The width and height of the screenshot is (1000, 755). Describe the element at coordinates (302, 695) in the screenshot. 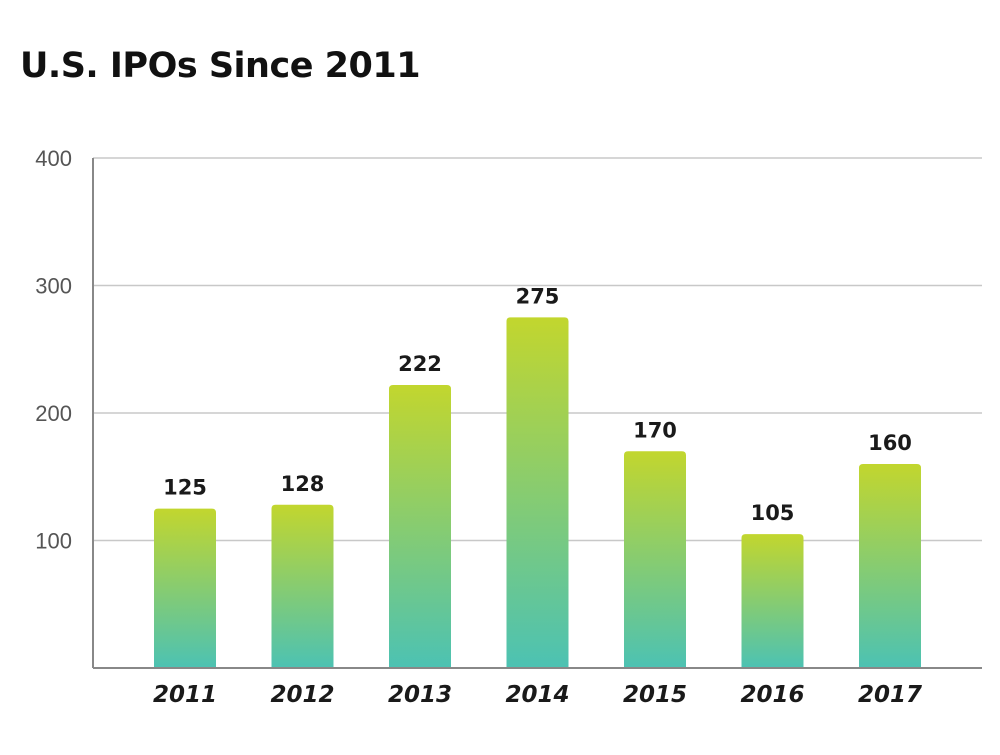

I see `x-tick-label-2012: 2012` at that location.